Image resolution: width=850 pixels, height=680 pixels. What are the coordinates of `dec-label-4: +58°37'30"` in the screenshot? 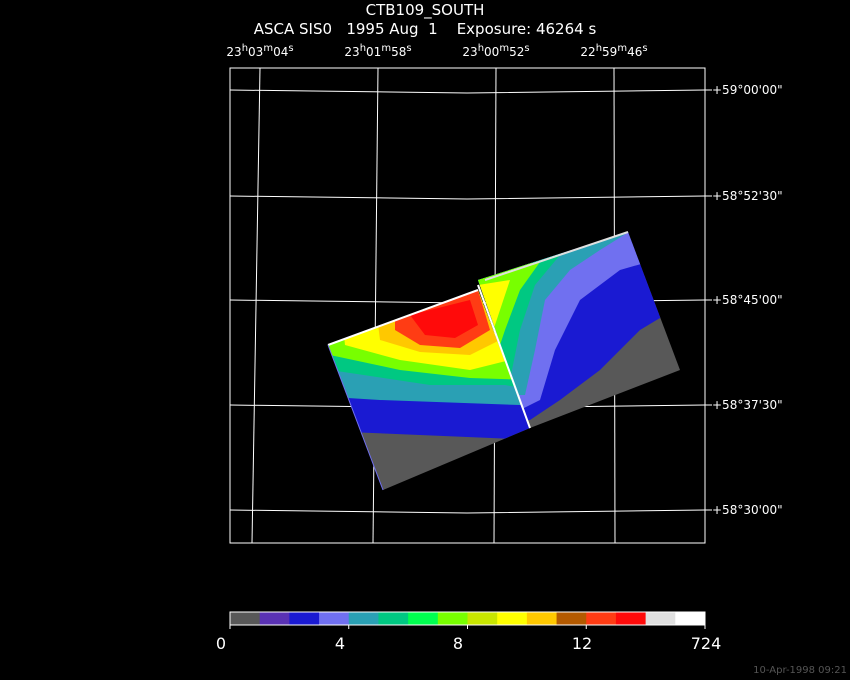 It's located at (747, 405).